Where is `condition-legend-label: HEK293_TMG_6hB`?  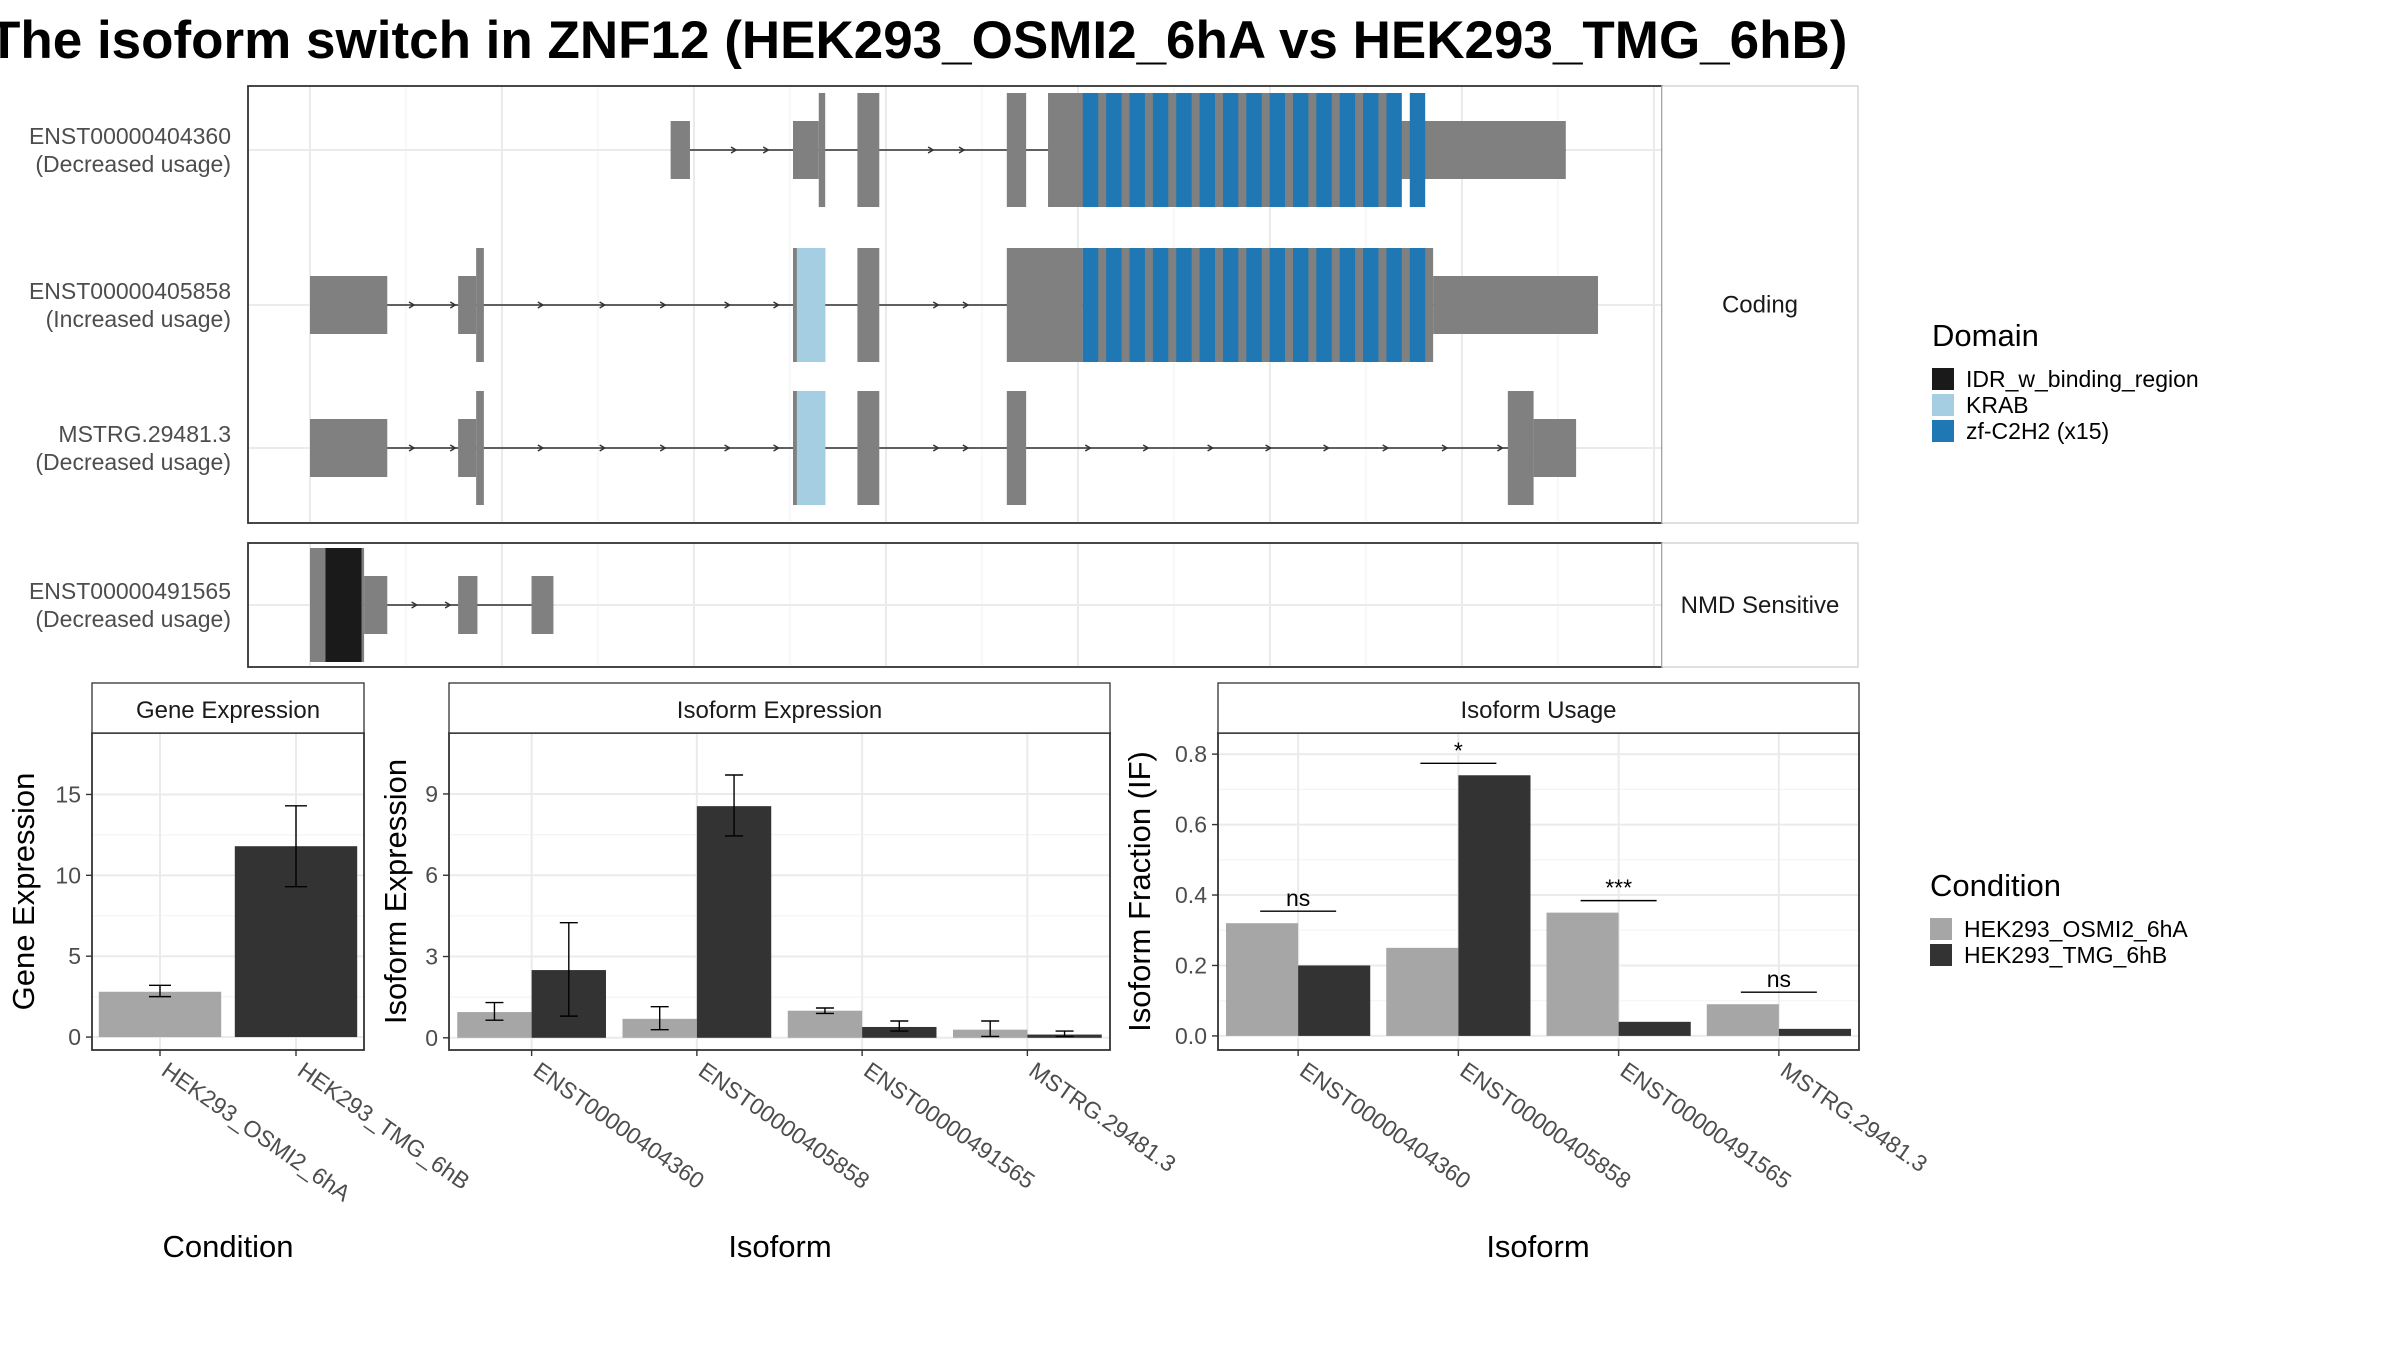
condition-legend-label: HEK293_TMG_6hB is located at coordinates (2065, 955).